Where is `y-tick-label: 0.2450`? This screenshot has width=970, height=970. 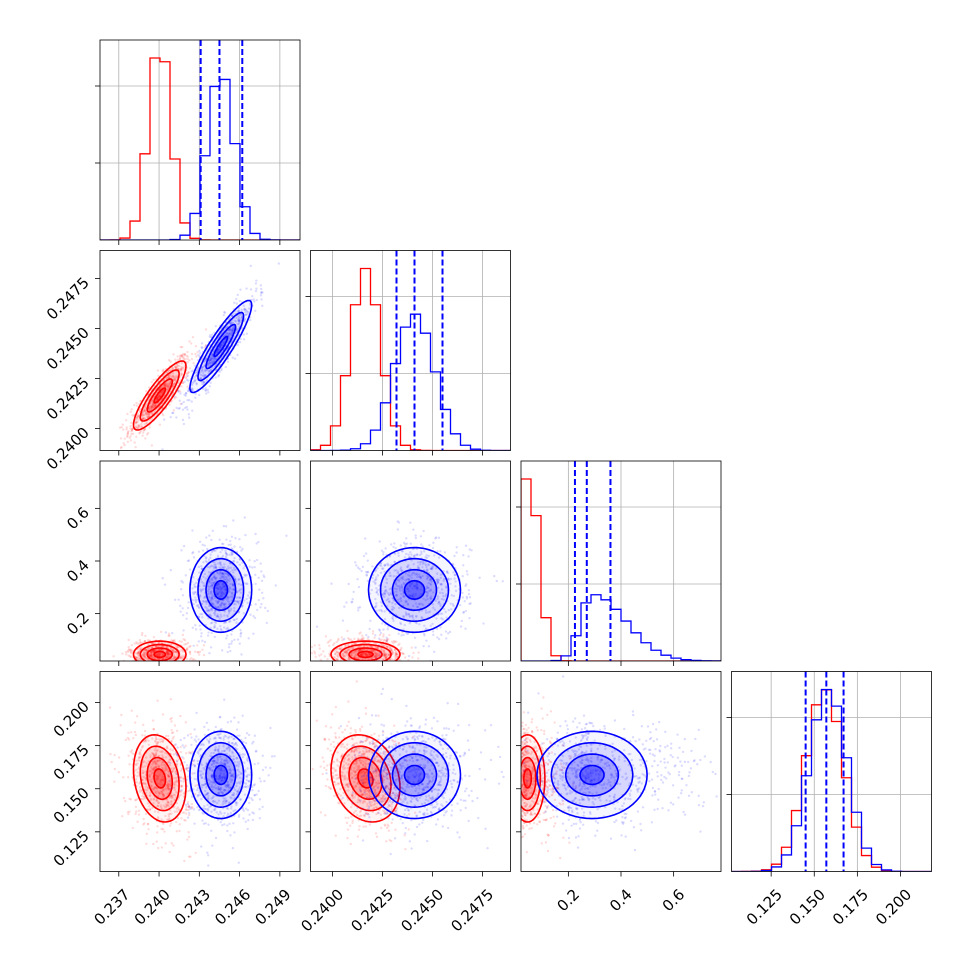
y-tick-label: 0.2450 is located at coordinates (68, 349).